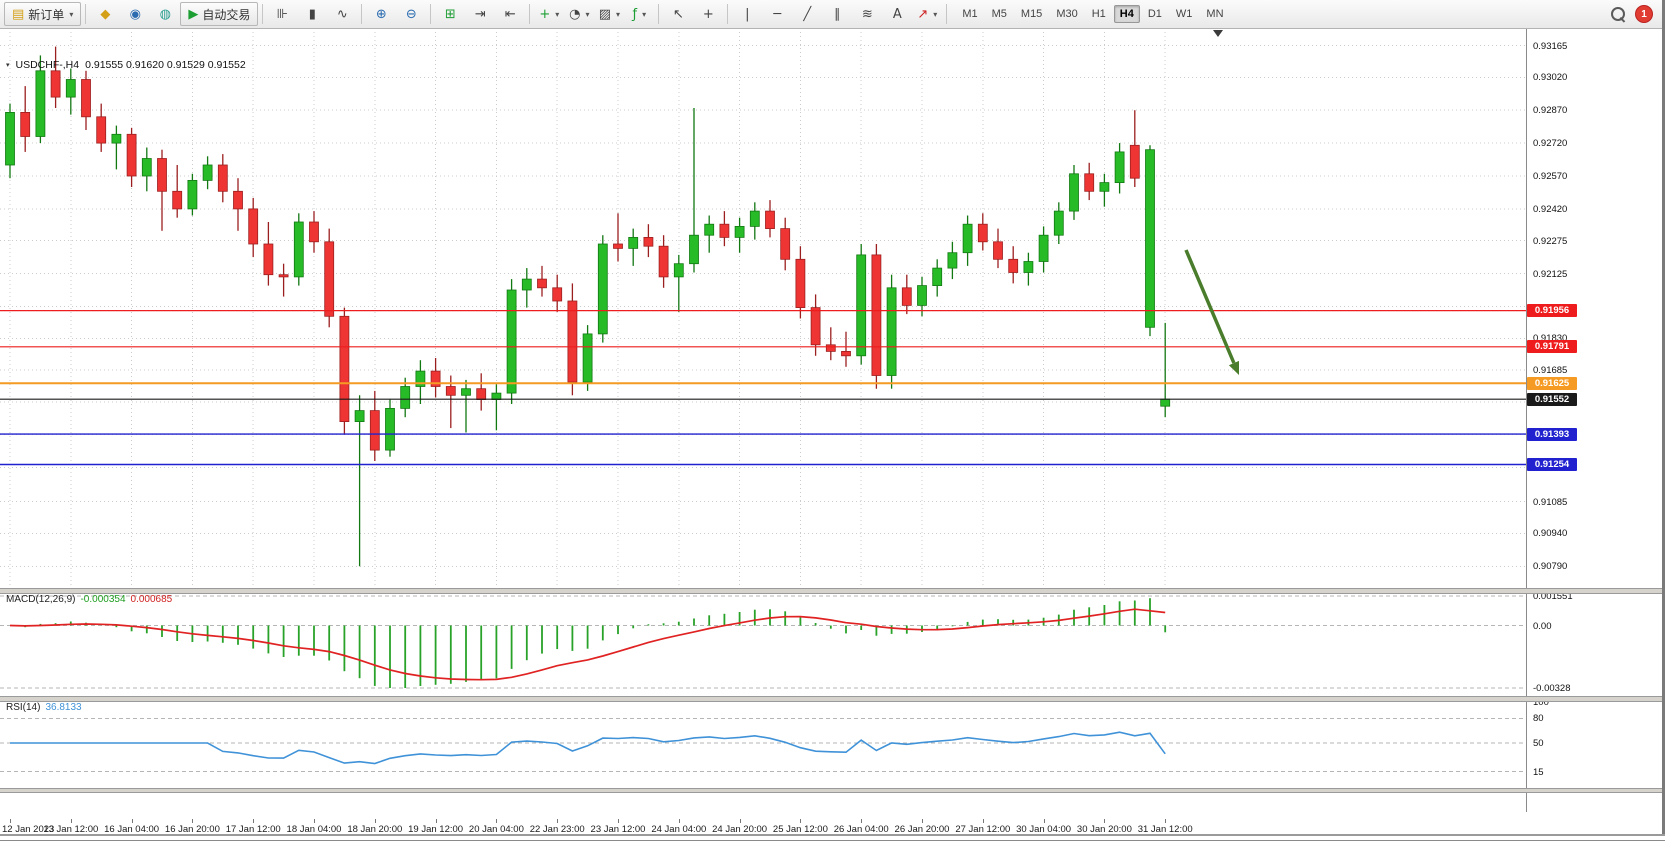 Image resolution: width=1665 pixels, height=841 pixels. Describe the element at coordinates (450, 14) in the screenshot. I see `tile-windows-button: ⊞` at that location.